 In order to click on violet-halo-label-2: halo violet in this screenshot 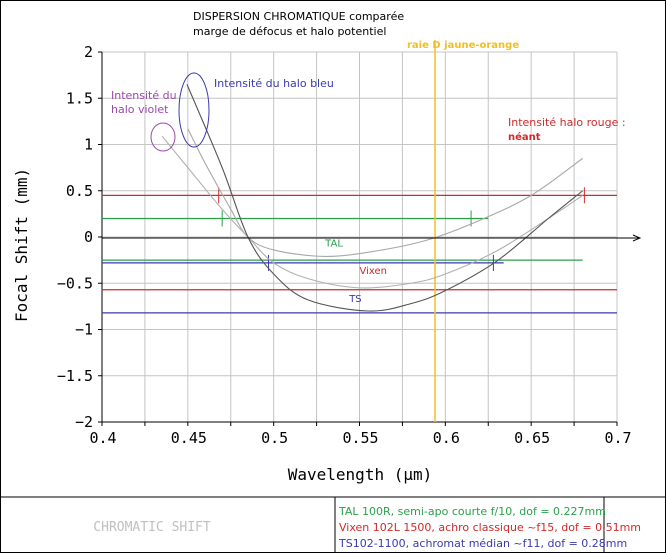, I will do `click(140, 109)`.